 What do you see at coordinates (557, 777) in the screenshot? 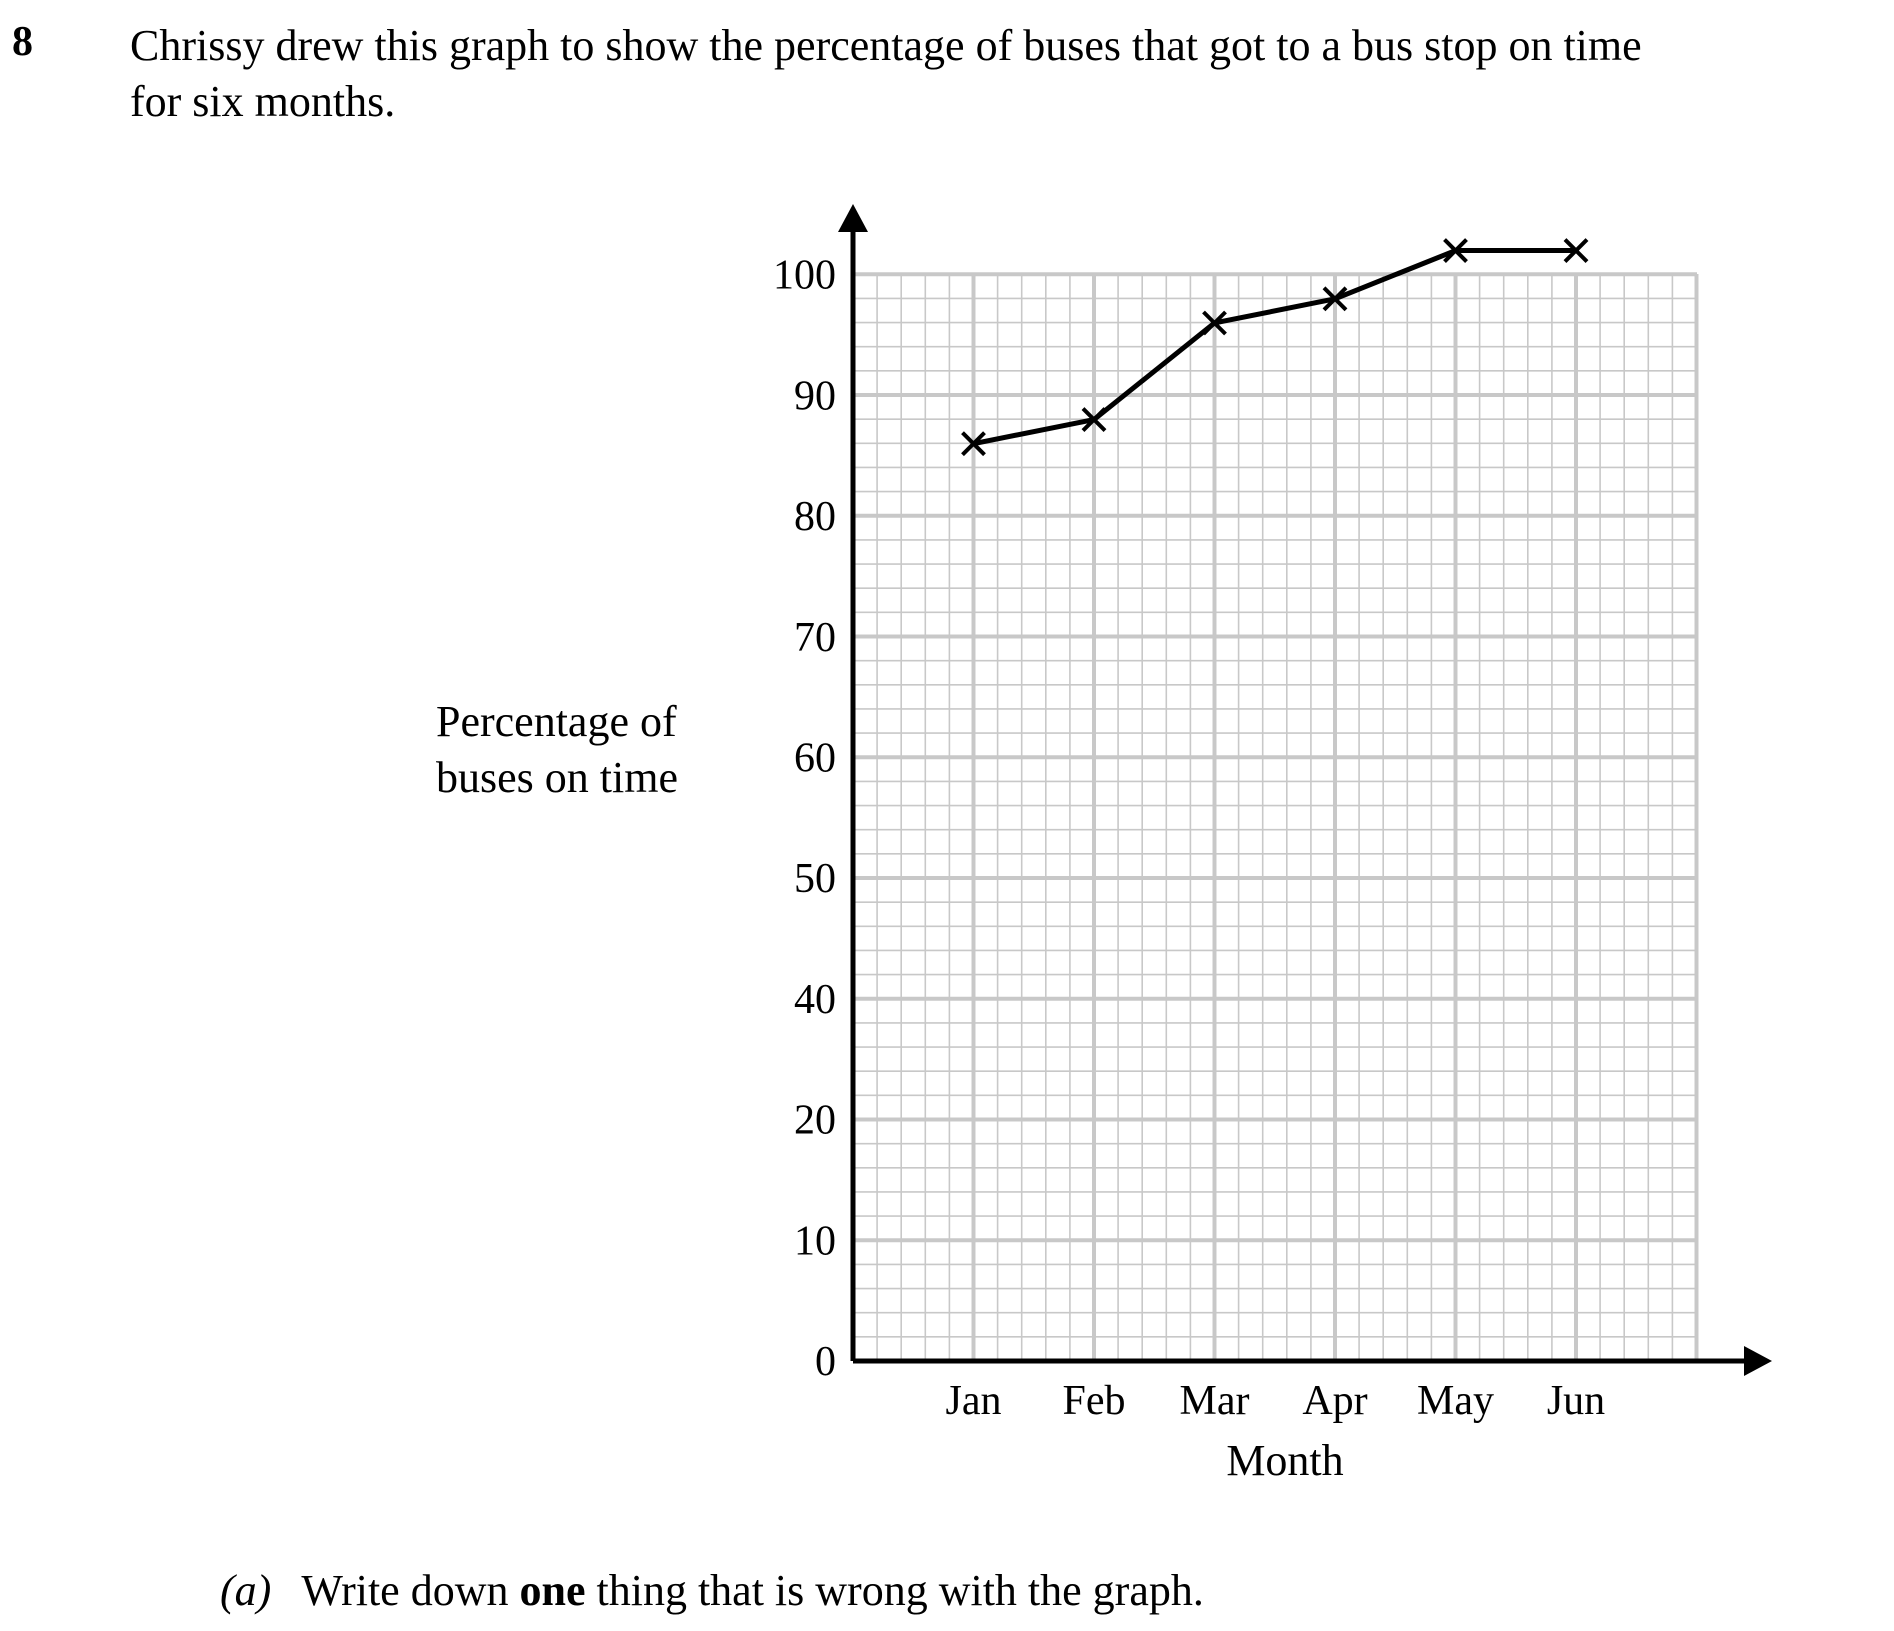
I see `y-axis-label-line-2: buses on time` at bounding box center [557, 777].